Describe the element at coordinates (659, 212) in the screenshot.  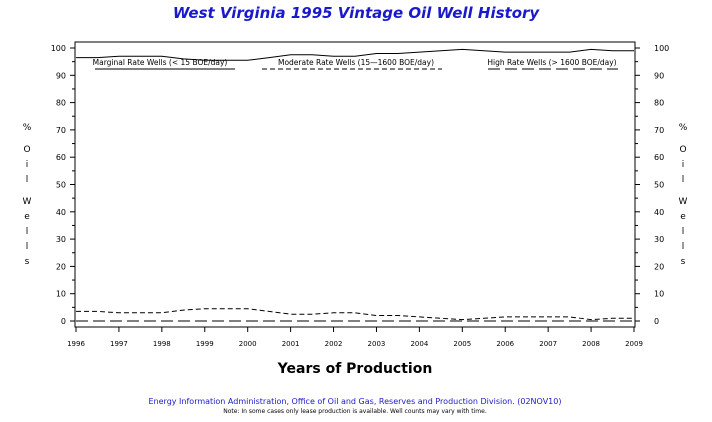
I see `y-tick-label-right-4: 40` at that location.